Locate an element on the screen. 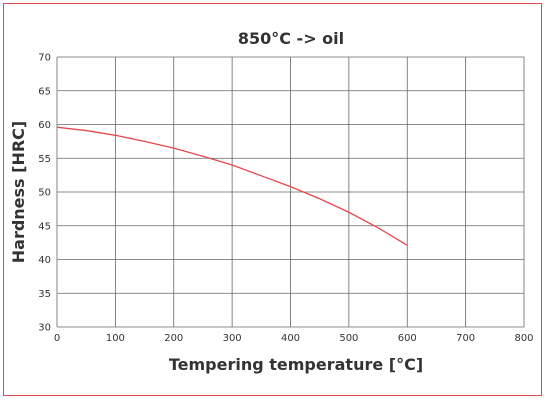  y-tick-label: 40 is located at coordinates (44, 260).